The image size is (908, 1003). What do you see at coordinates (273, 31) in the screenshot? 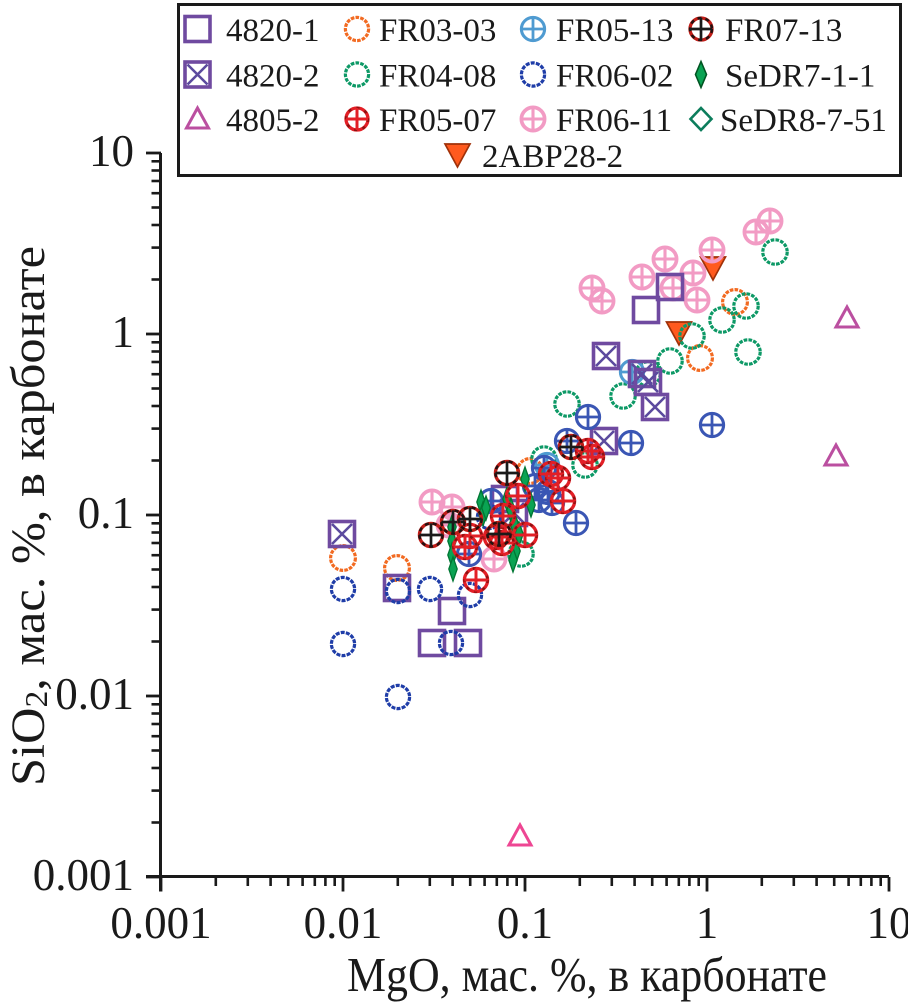
I see `svg-text: 4820-1` at bounding box center [273, 31].